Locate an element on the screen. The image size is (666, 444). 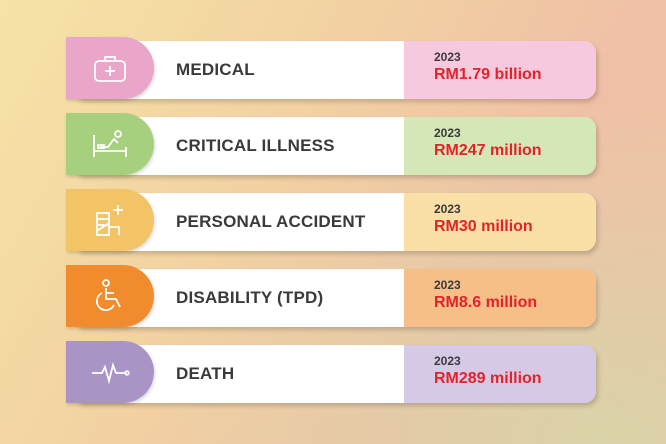
claims-amount: RM247 million is located at coordinates (488, 150).